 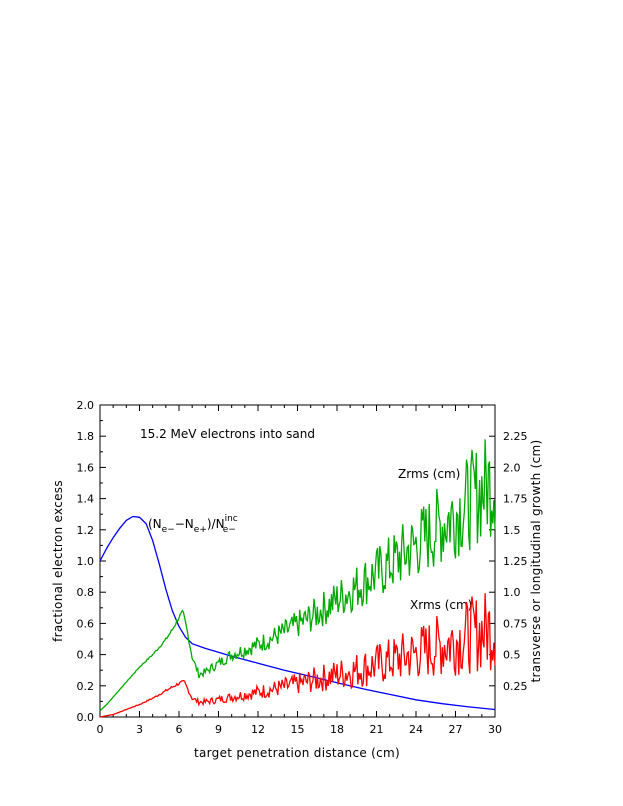 What do you see at coordinates (297, 753) in the screenshot?
I see `x-axis-title: target penetration distance (cm)` at bounding box center [297, 753].